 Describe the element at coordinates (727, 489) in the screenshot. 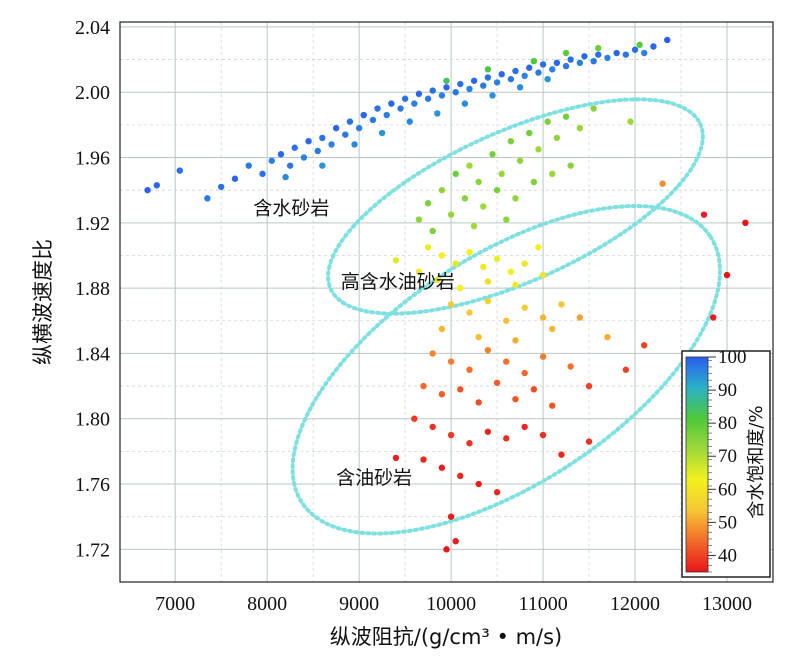

I see `colorbar-tick-label: 60` at that location.